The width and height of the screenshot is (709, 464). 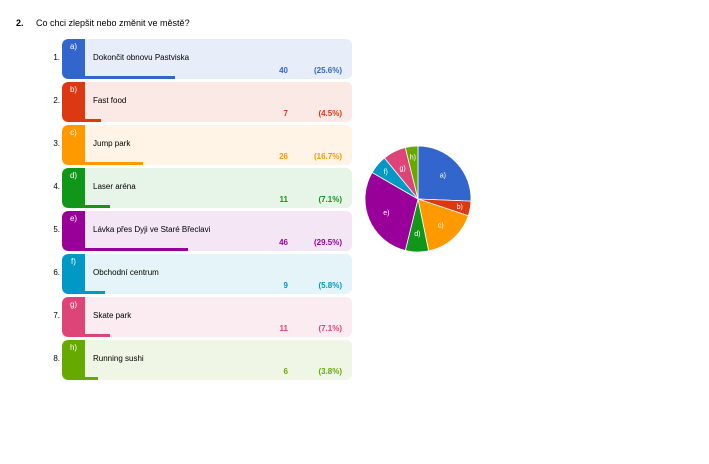 I want to click on row-index: 4., so click(x=56, y=186).